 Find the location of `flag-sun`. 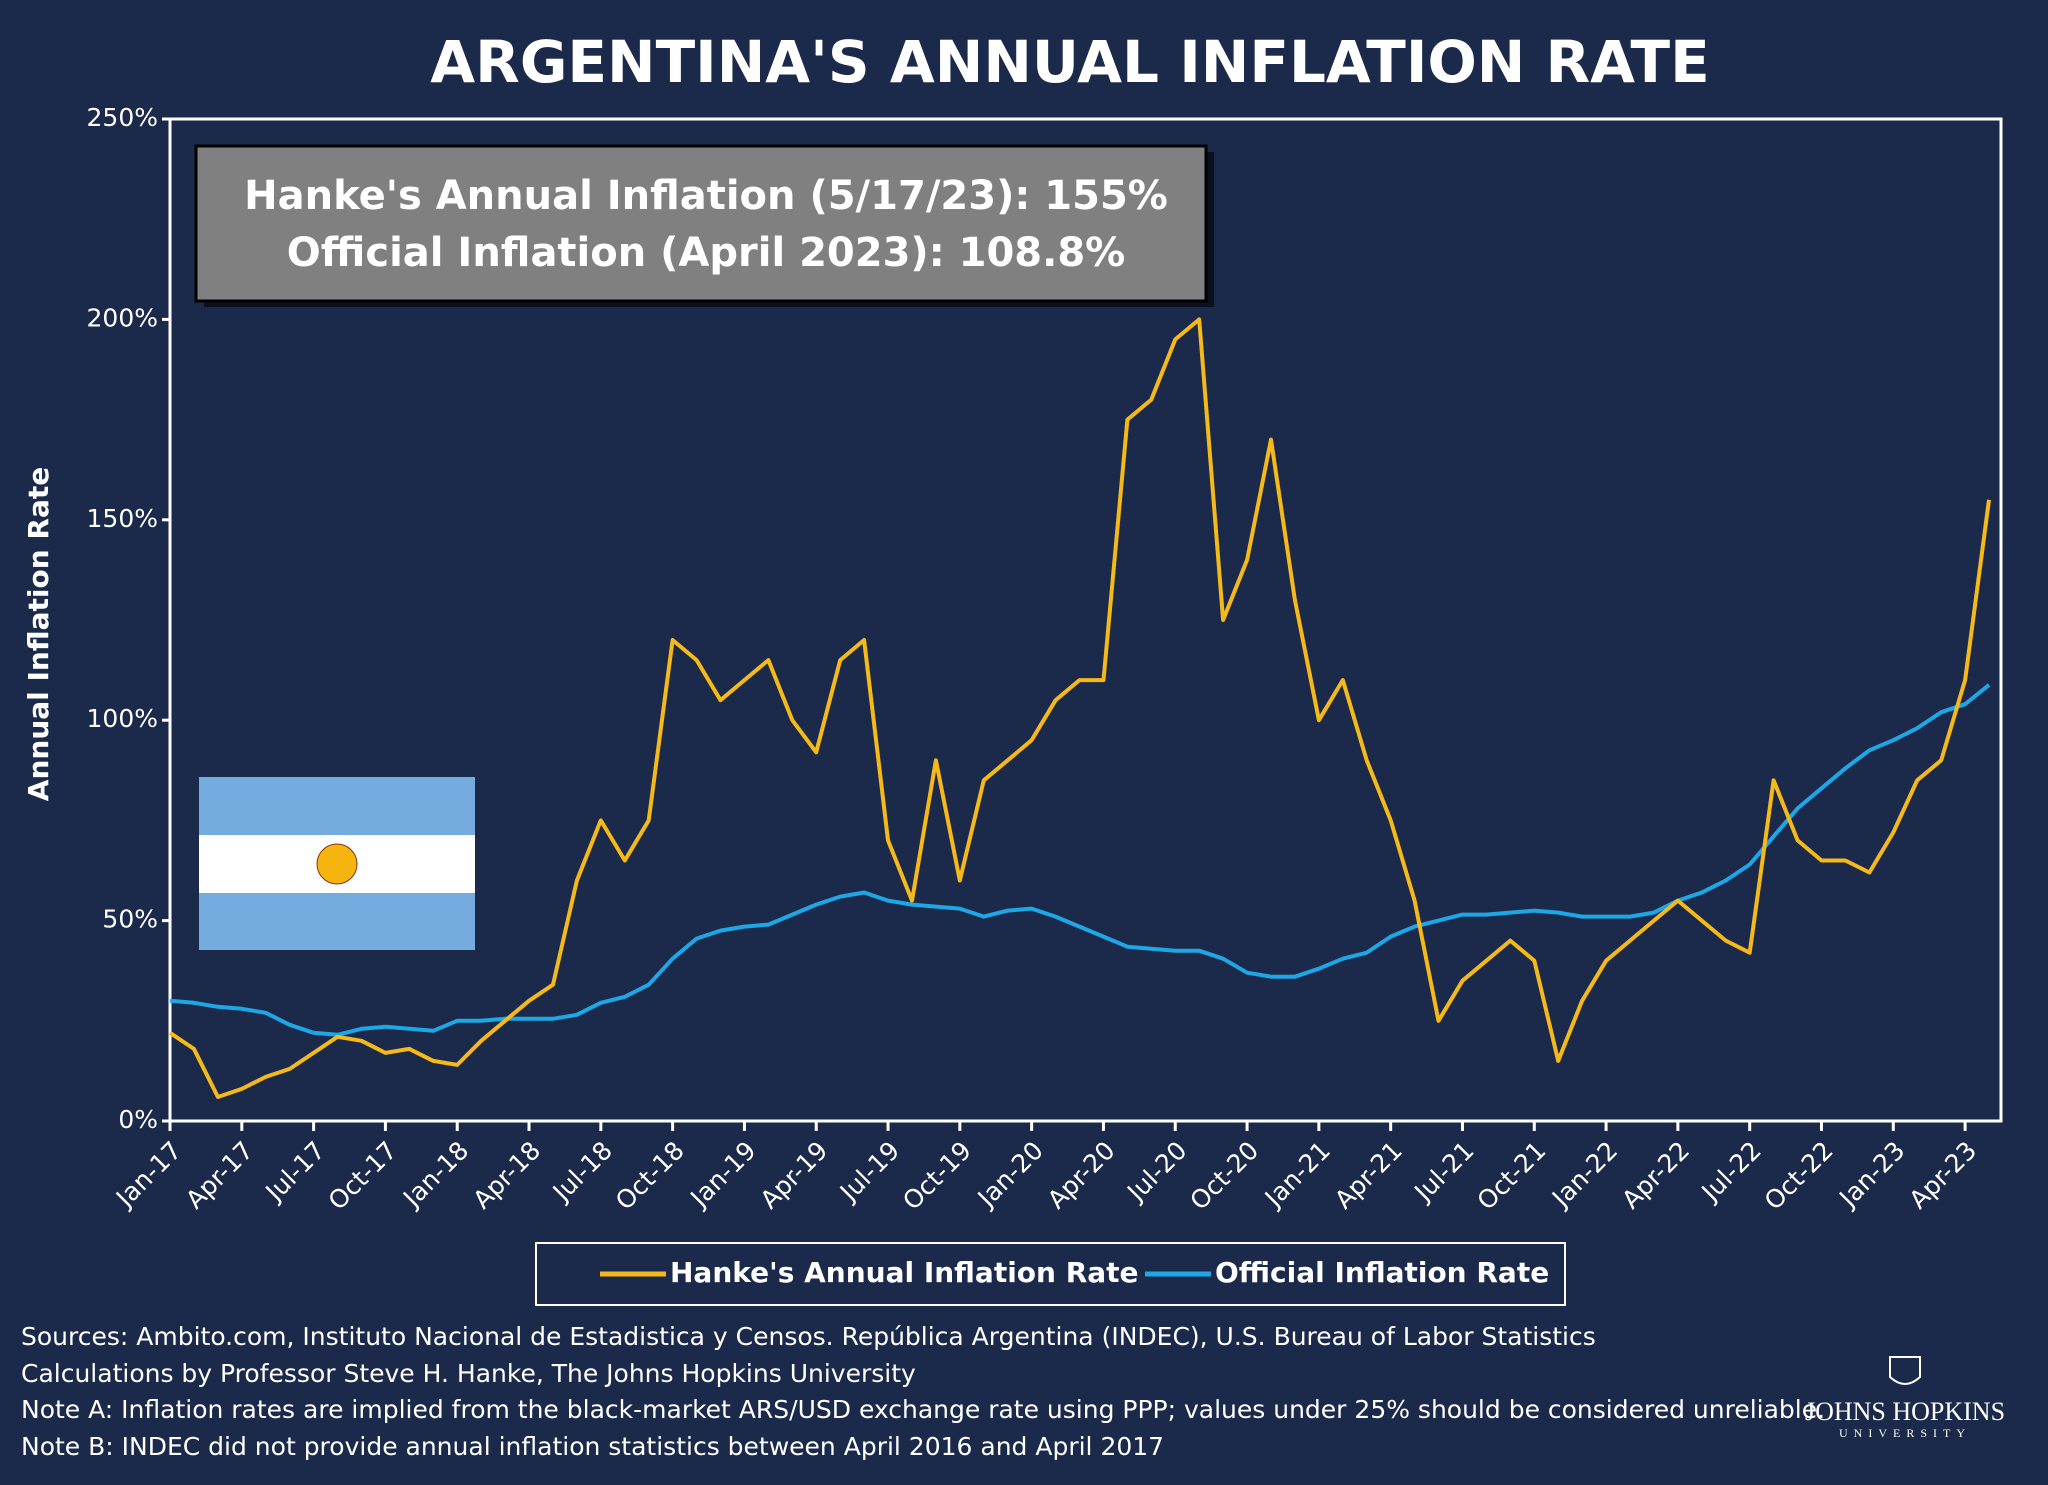

flag-sun is located at coordinates (337, 864).